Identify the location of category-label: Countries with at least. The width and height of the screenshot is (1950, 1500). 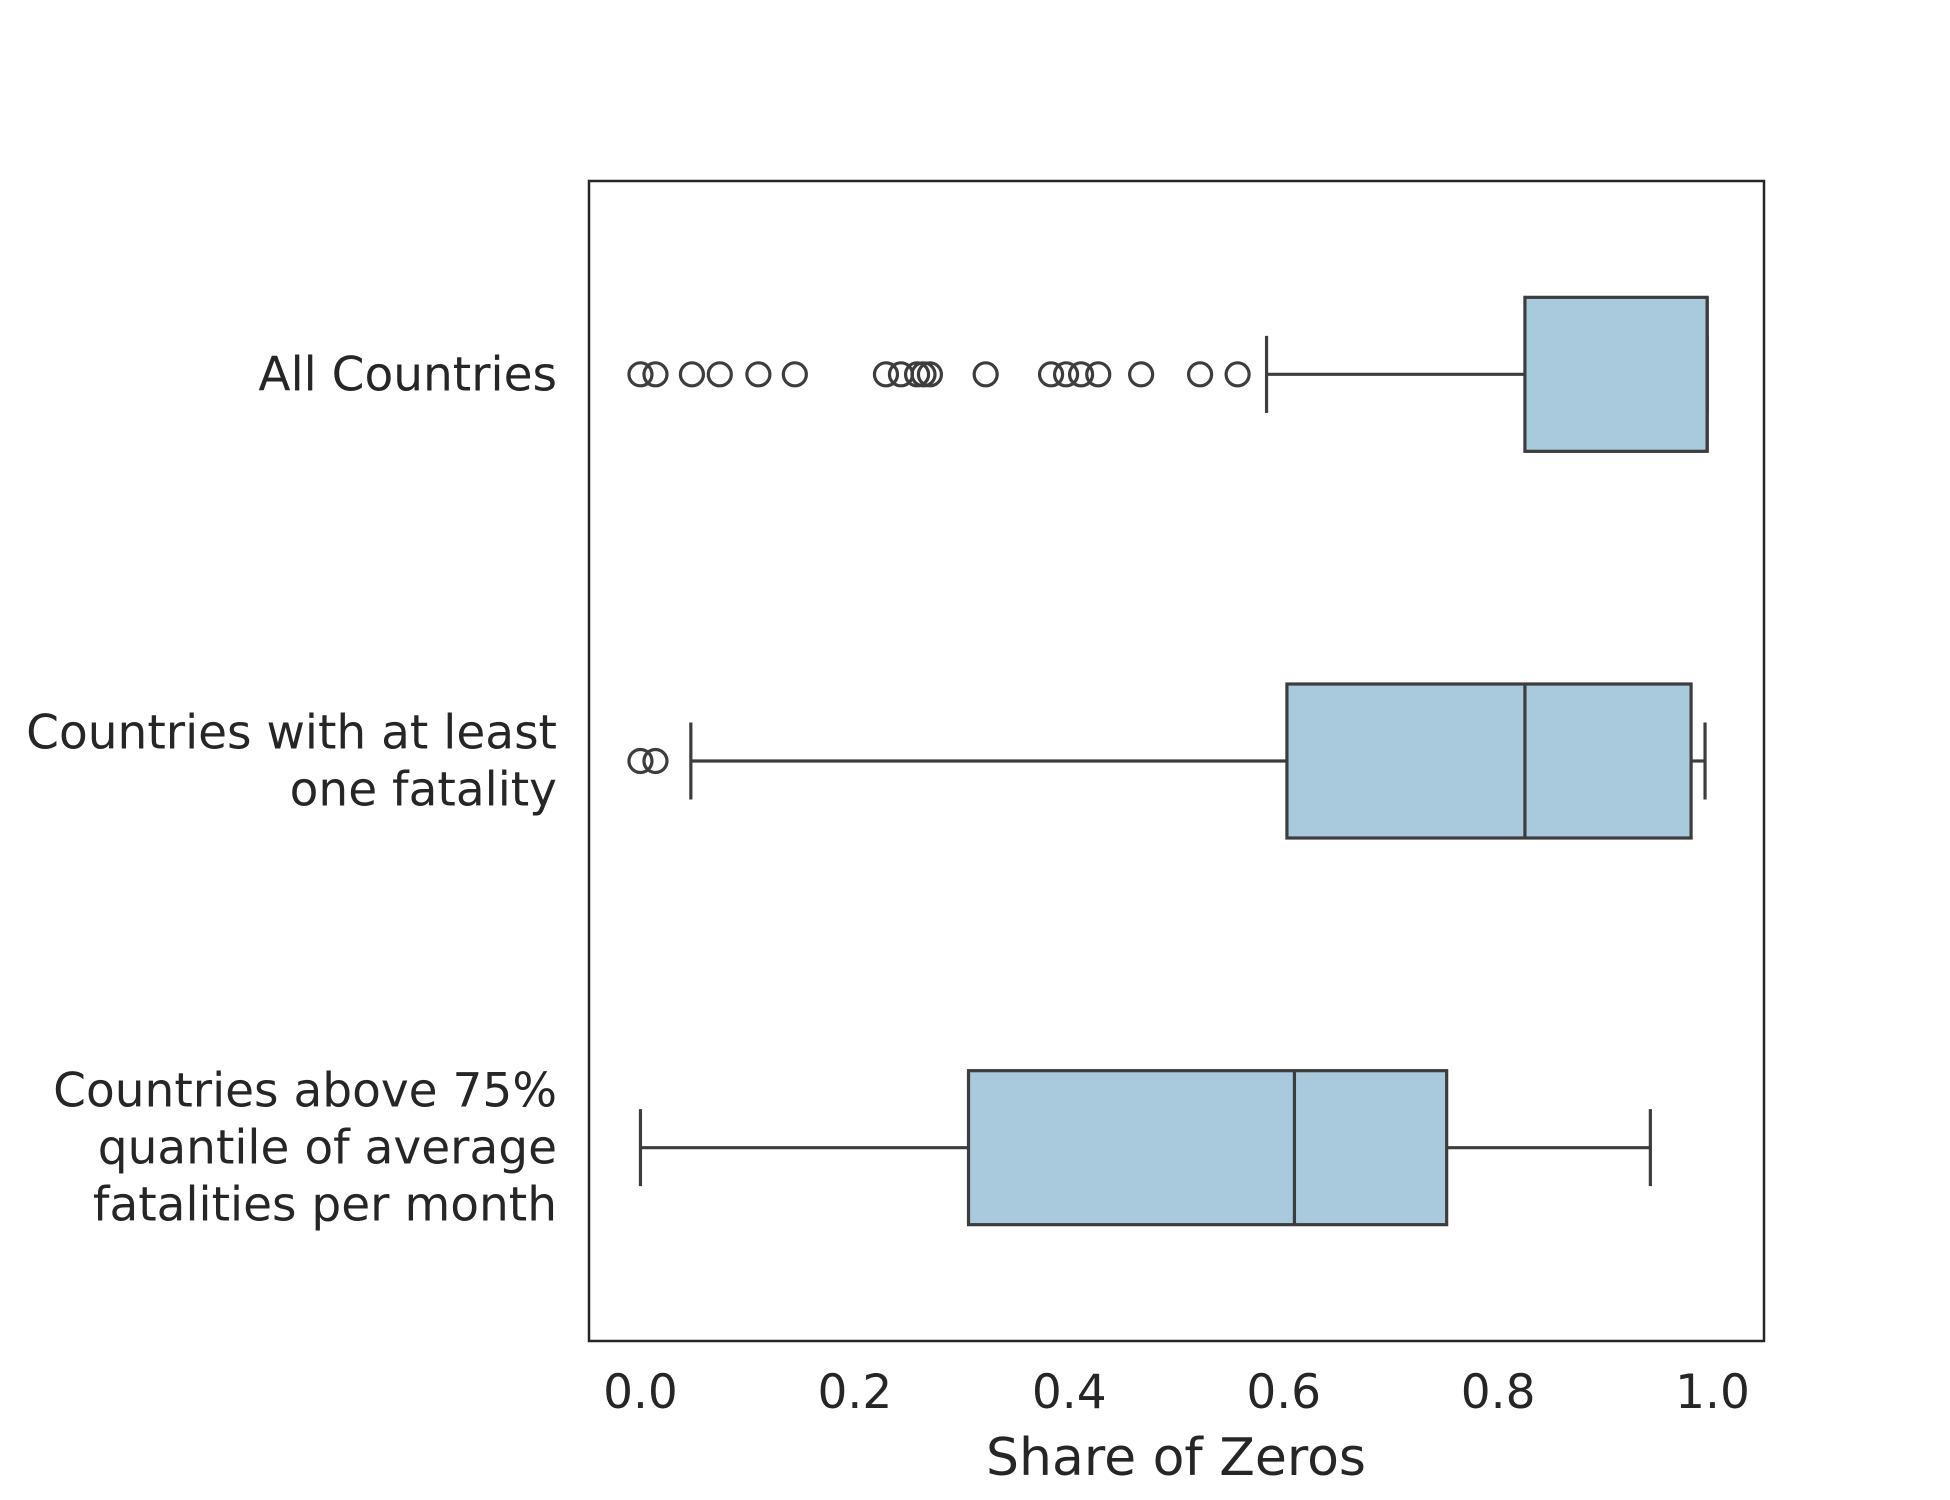
(291, 733).